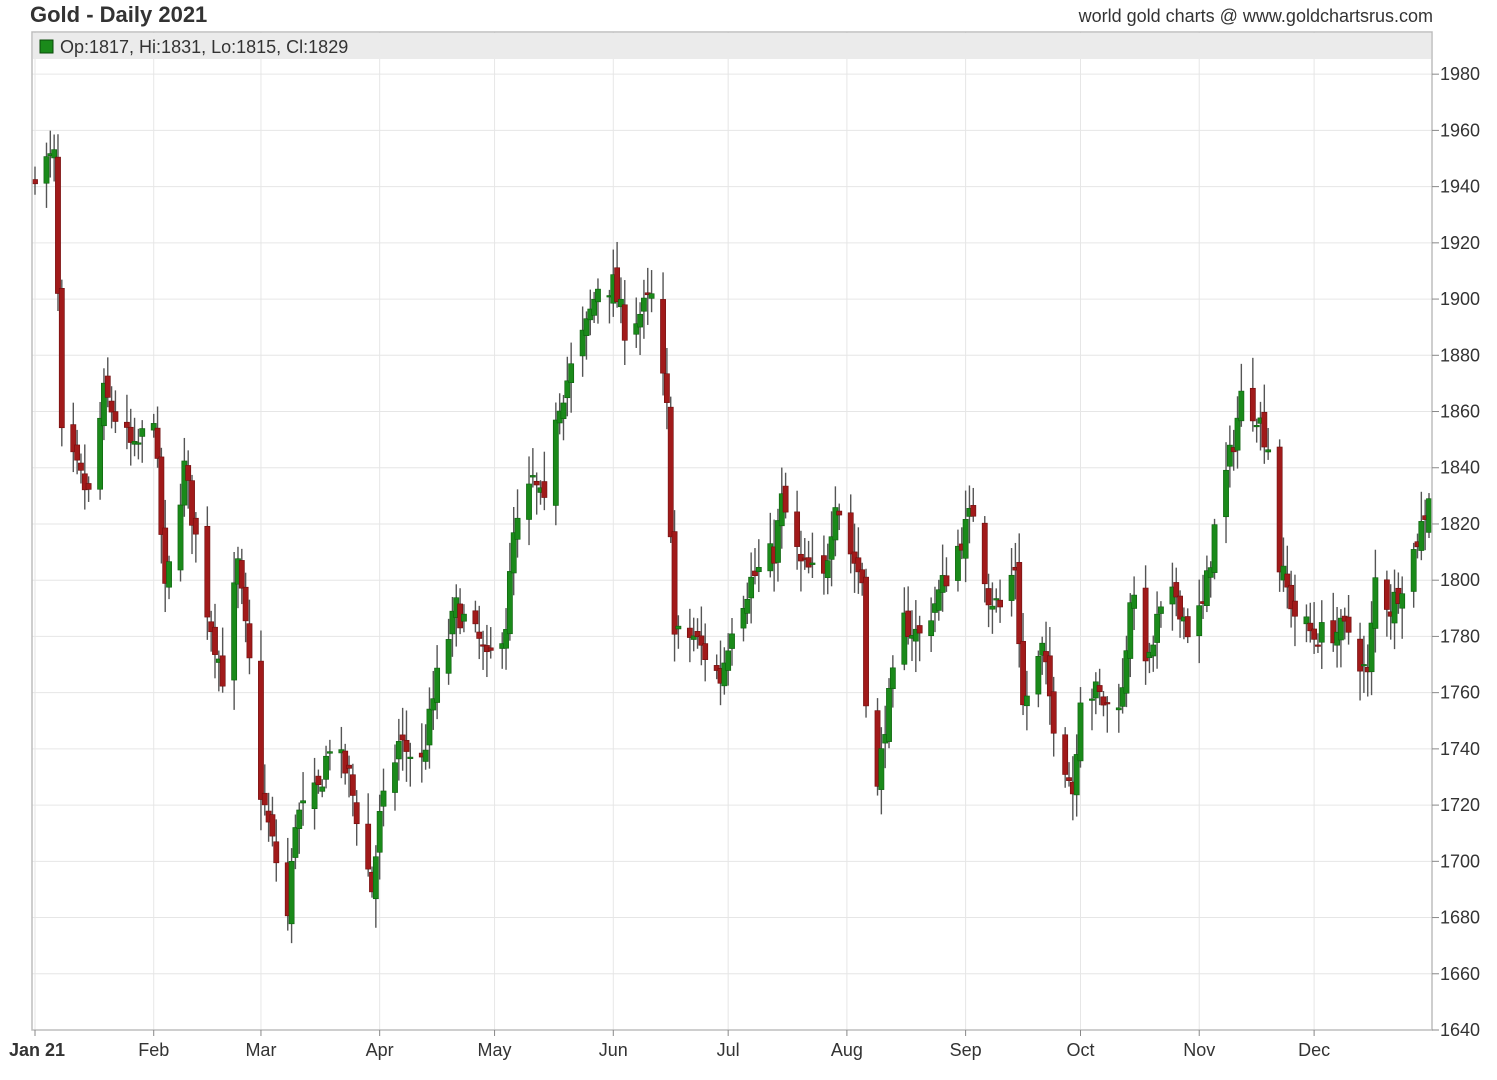  Describe the element at coordinates (46, 46) in the screenshot. I see `legend-swatch` at that location.